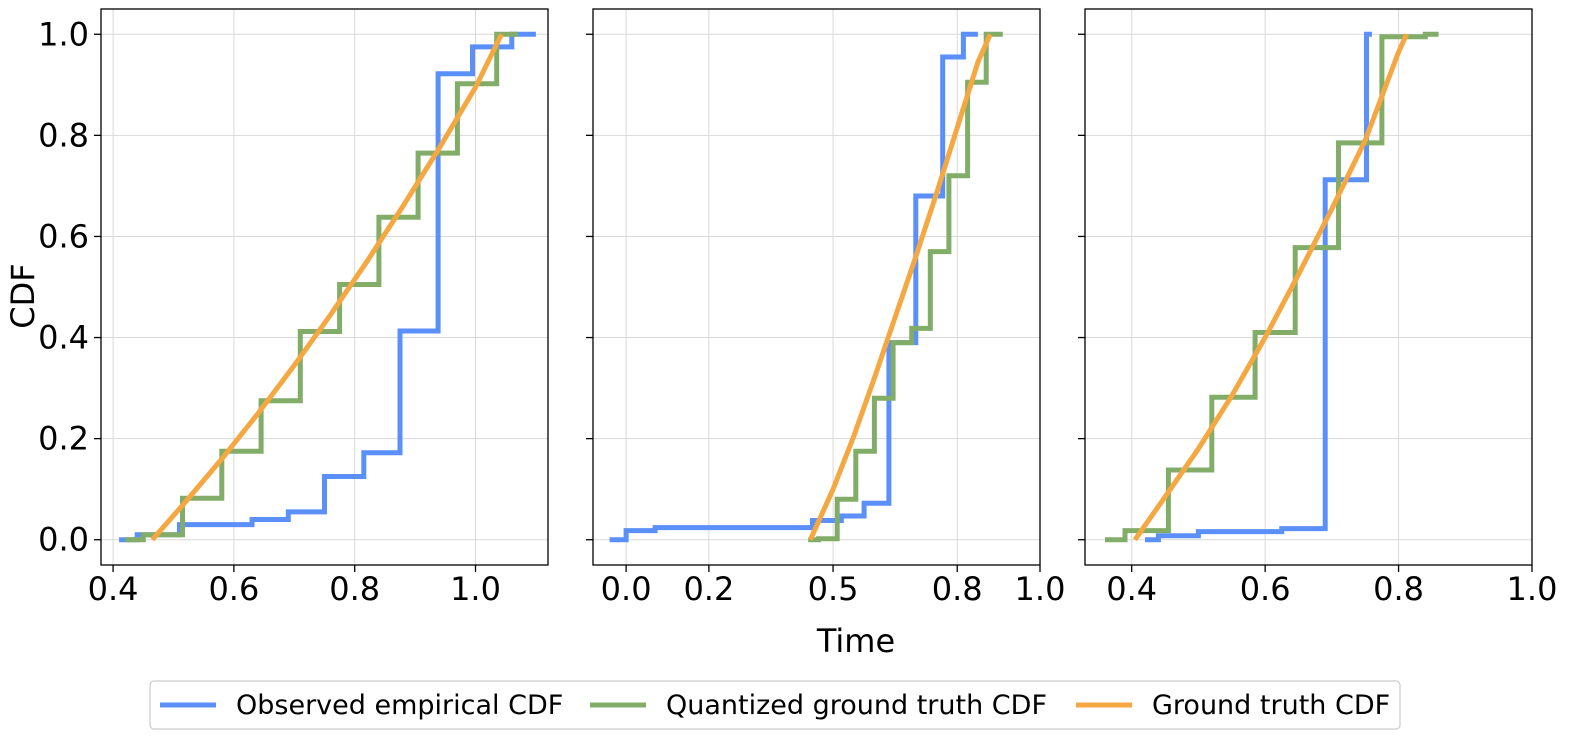  I want to click on legend-frame, so click(775, 705).